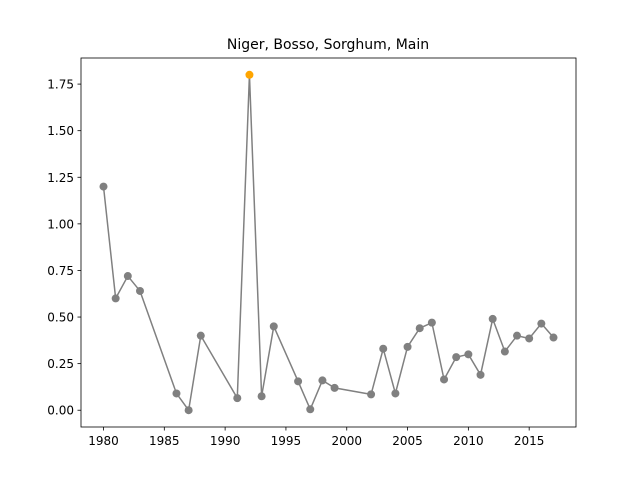 This screenshot has height=480, width=640. I want to click on x-tick-label: 2010, so click(468, 441).